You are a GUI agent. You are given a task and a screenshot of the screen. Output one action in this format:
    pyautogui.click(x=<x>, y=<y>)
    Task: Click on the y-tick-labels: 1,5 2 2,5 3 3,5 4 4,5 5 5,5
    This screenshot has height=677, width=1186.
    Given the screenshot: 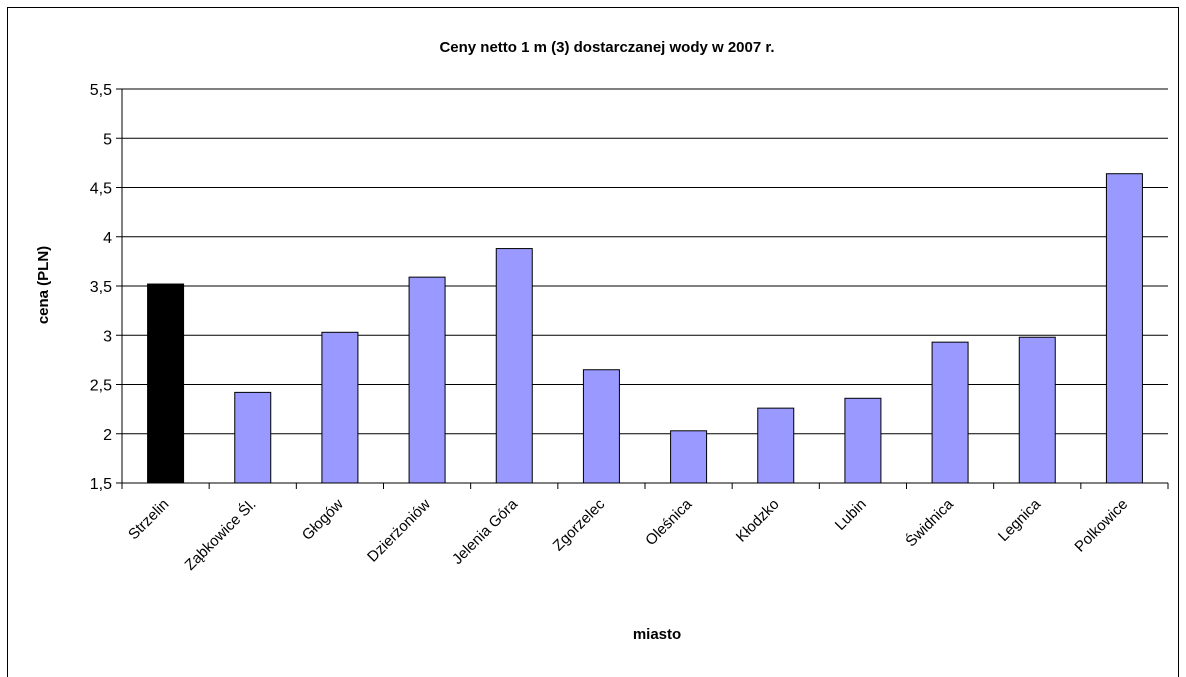 What is the action you would take?
    pyautogui.click(x=101, y=287)
    